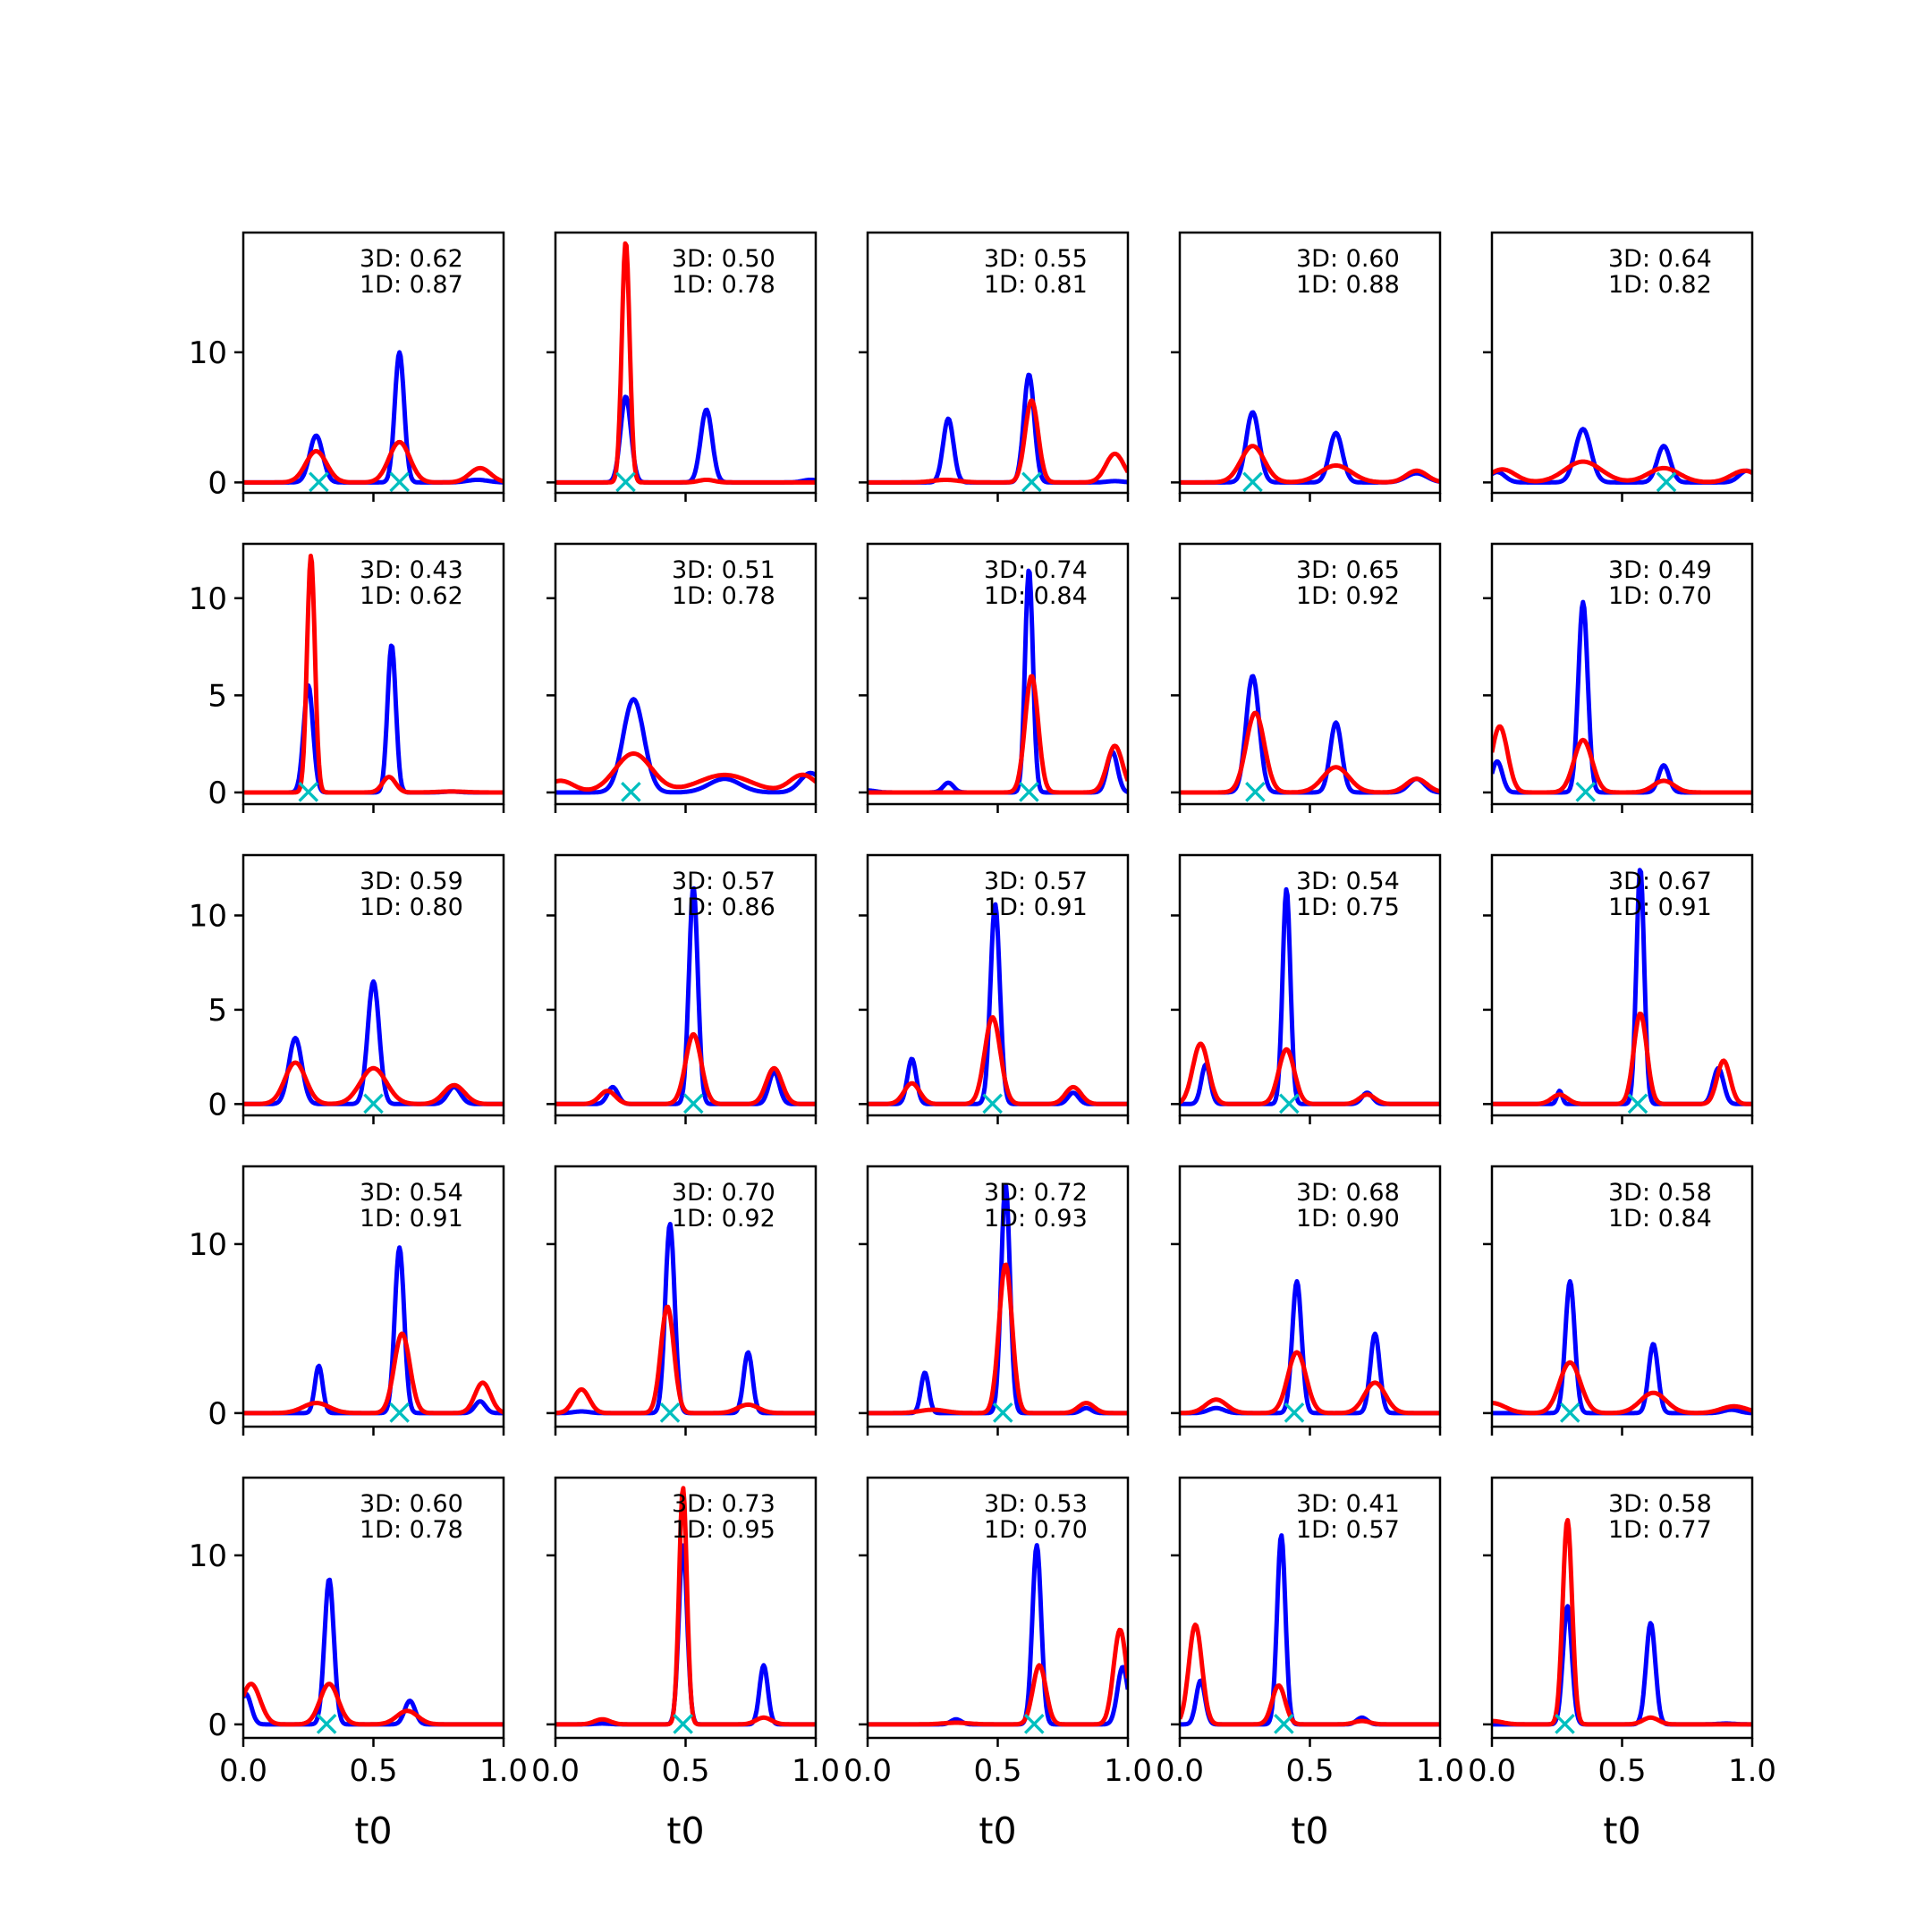 This screenshot has width=1932, height=1932. I want to click on score-1d-label: 1D: 0.93, so click(1036, 1219).